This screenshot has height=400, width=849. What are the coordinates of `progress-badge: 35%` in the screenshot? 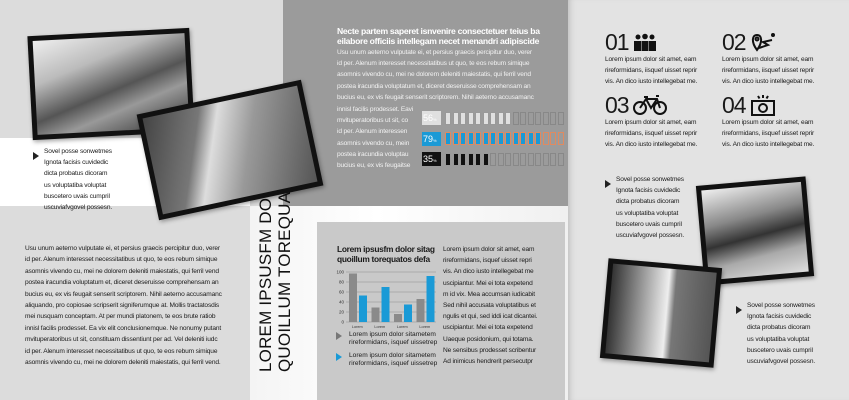 It's located at (431, 159).